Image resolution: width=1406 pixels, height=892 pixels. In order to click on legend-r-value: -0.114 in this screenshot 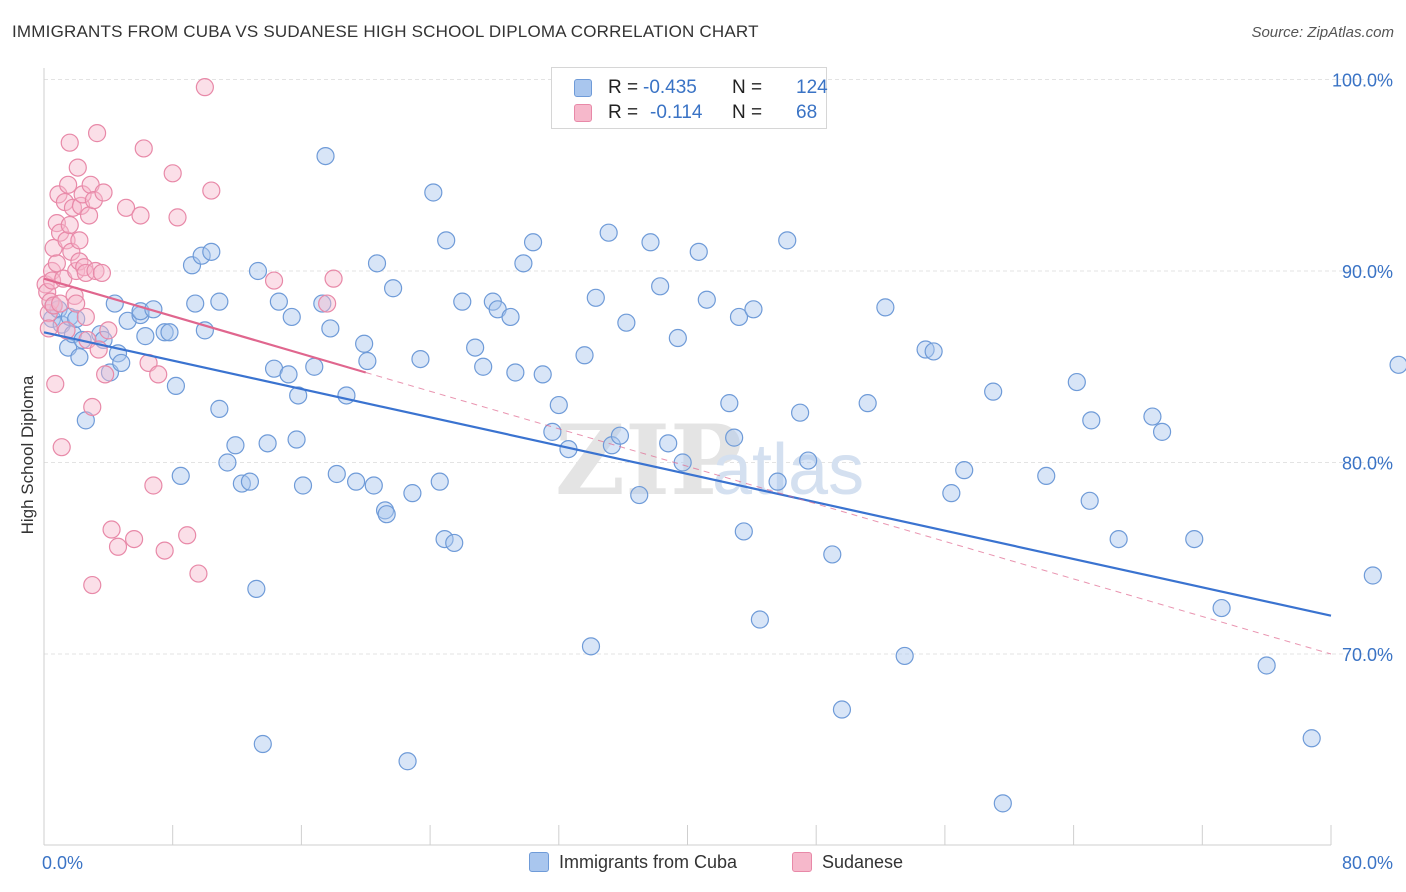, I will do `click(676, 112)`.